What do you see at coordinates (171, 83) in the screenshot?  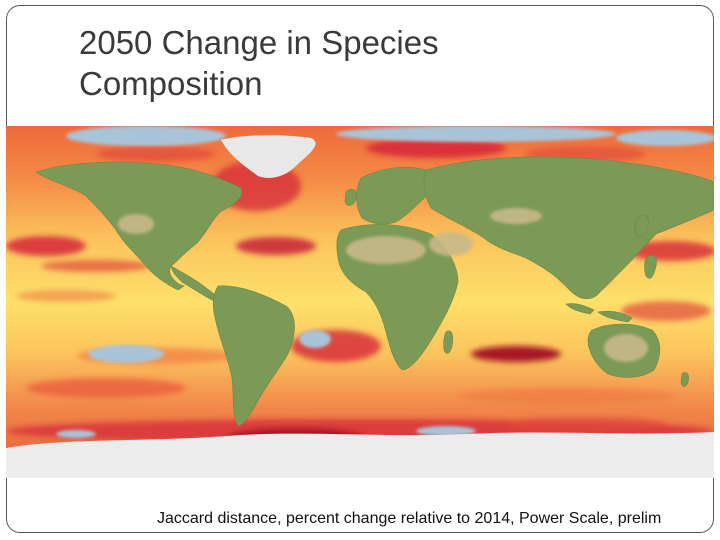 I see `title-line-2: Composition` at bounding box center [171, 83].